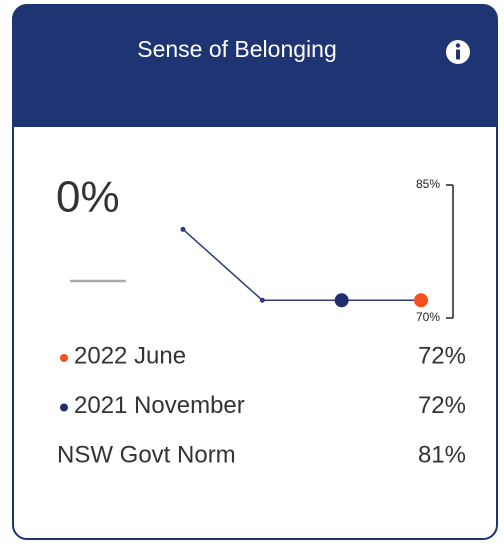  I want to click on sparkline: 85% 70%, so click(316, 250).